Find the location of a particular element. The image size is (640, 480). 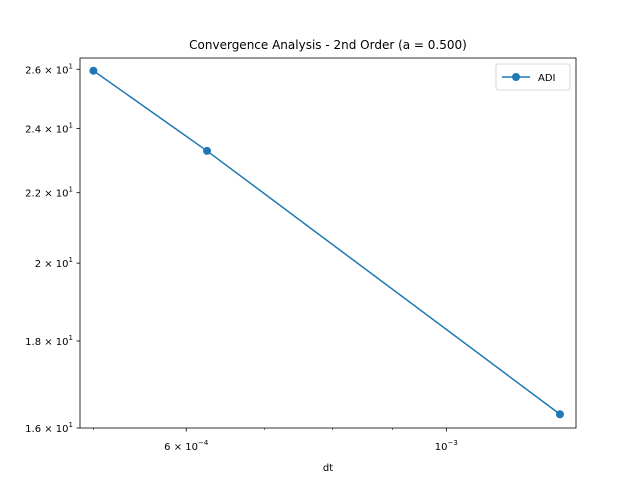

y-tick-label: 2 × 101 is located at coordinates (54, 263).